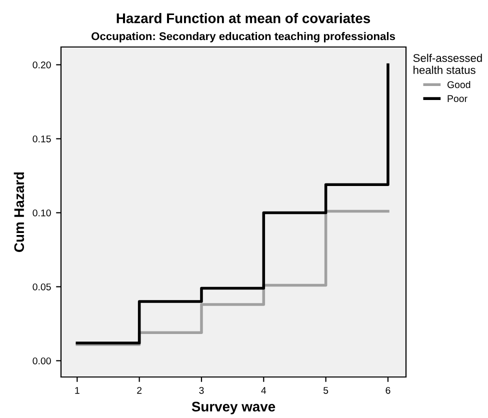 The height and width of the screenshot is (418, 488). Describe the element at coordinates (263, 390) in the screenshot. I see `x-tick-label: 4` at that location.